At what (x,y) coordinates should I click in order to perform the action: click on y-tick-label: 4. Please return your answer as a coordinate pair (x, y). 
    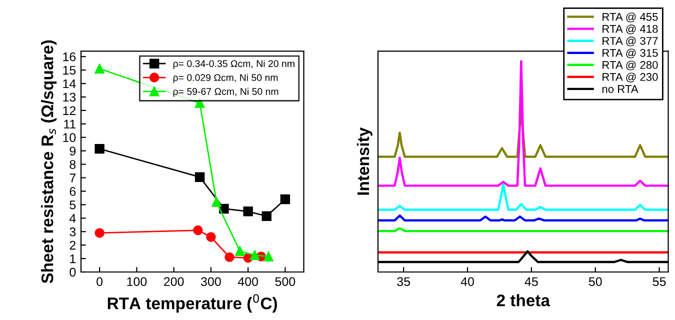
    Looking at the image, I should click on (72, 218).